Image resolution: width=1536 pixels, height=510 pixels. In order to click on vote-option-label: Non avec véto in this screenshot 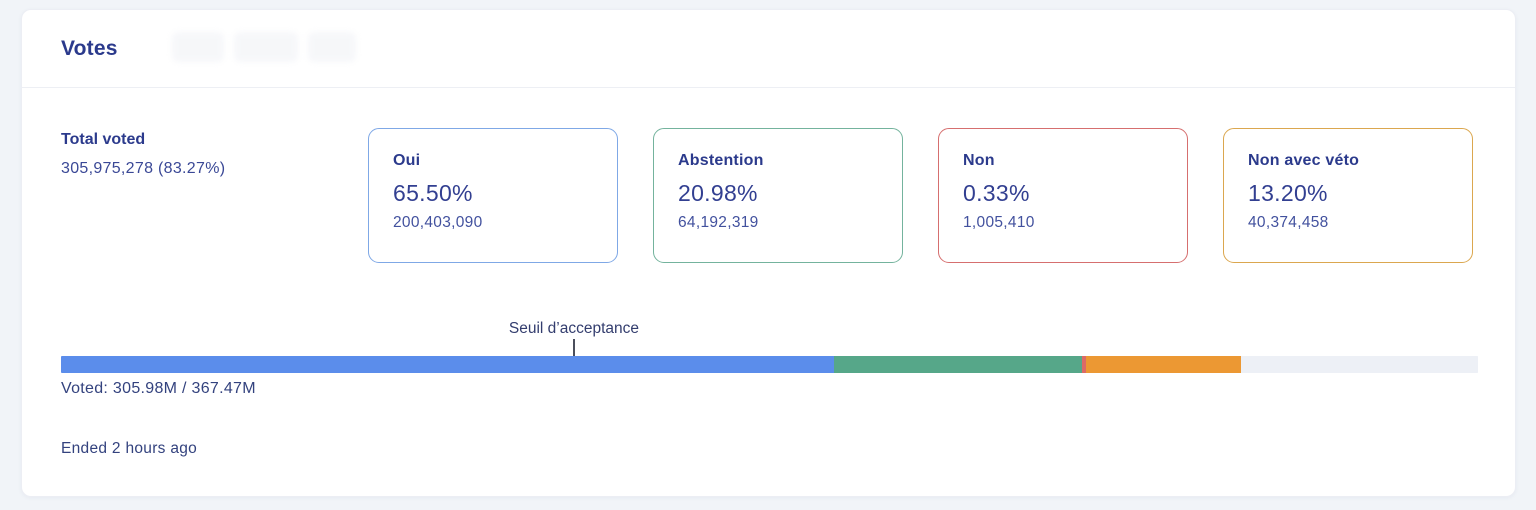, I will do `click(1304, 160)`.